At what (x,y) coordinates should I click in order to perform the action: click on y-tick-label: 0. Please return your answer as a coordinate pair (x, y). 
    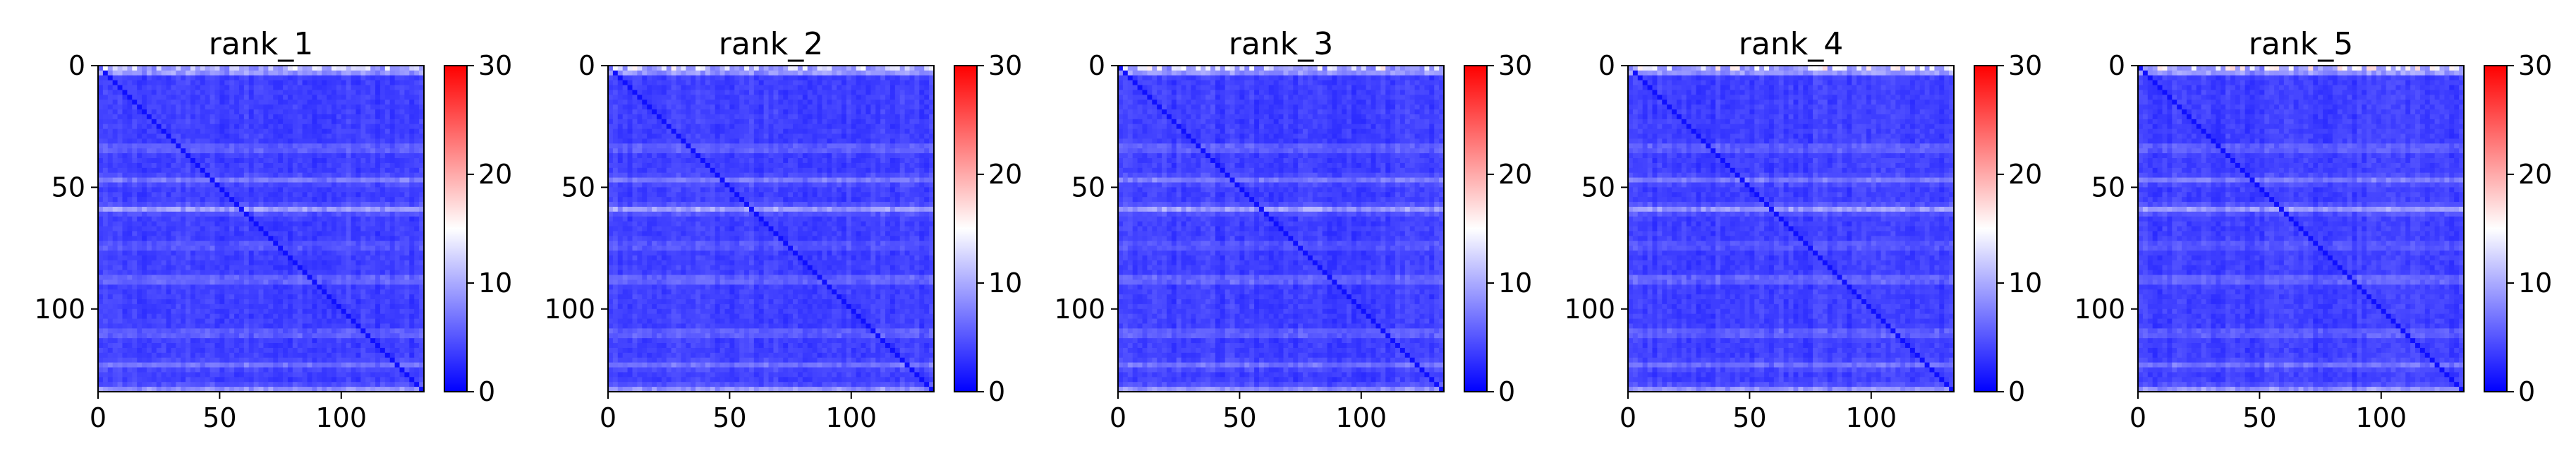
    Looking at the image, I should click on (76, 65).